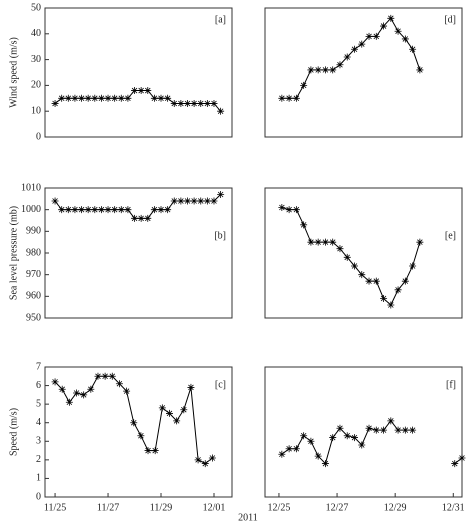 The image size is (474, 526). What do you see at coordinates (36, 33) in the screenshot?
I see `y-tick-label: 40` at bounding box center [36, 33].